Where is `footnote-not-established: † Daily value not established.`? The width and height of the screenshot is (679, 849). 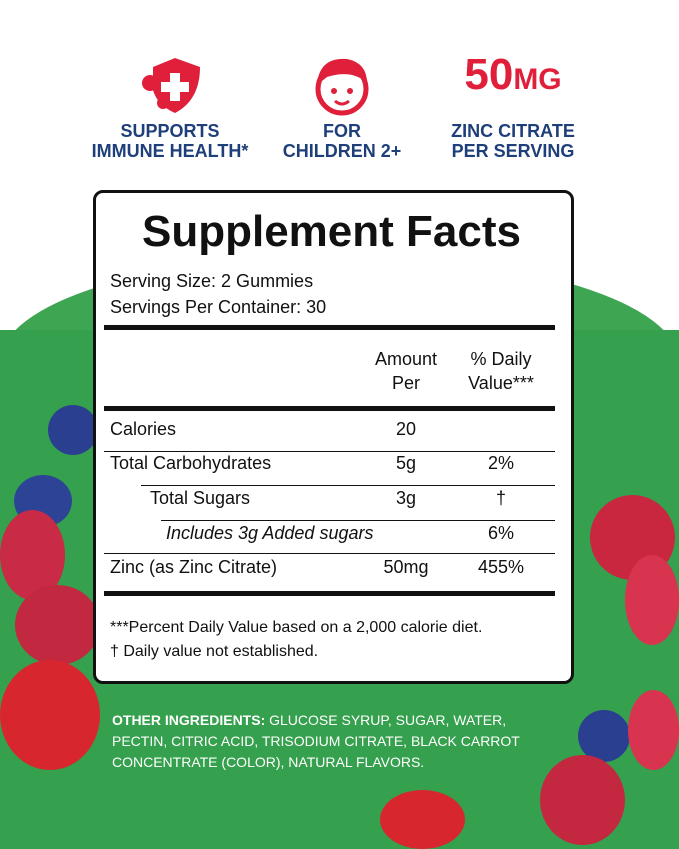
footnote-not-established: † Daily value not established. is located at coordinates (214, 651).